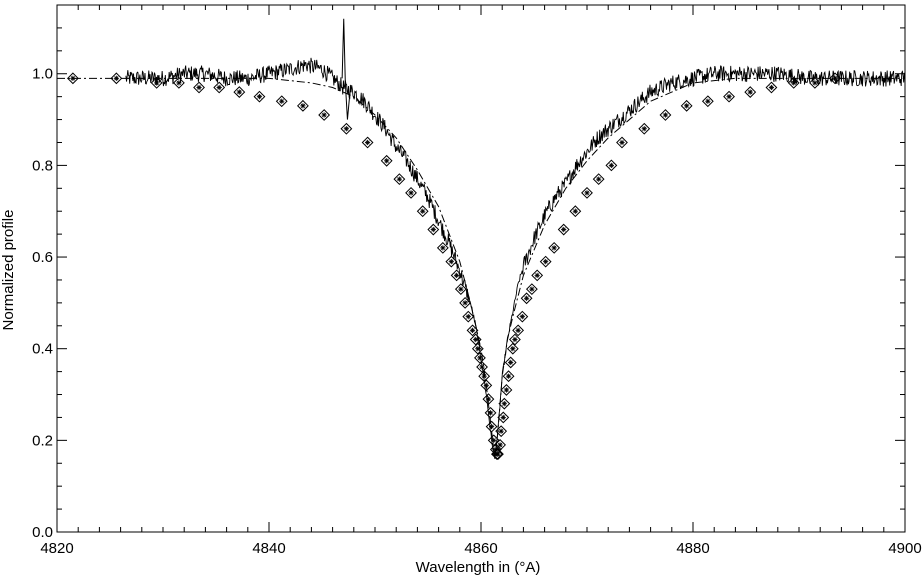 The width and height of the screenshot is (923, 579). What do you see at coordinates (346, 69) in the screenshot?
I see `emission-spike` at bounding box center [346, 69].